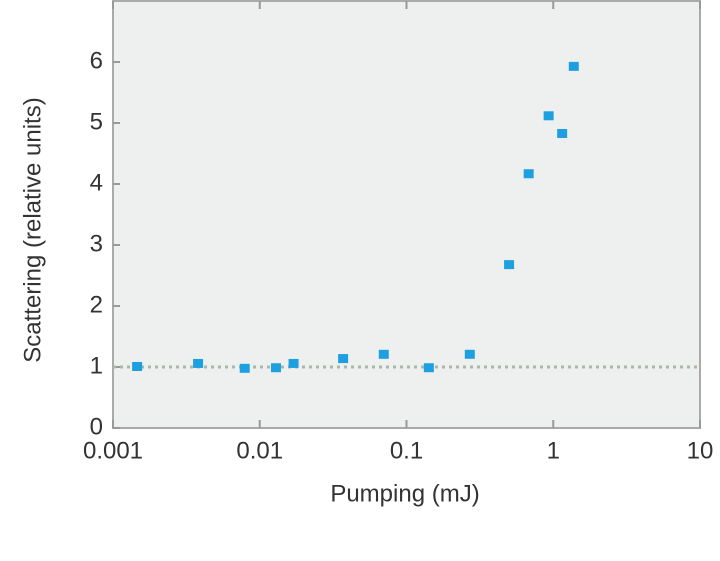 The image size is (720, 561). I want to click on x-tick-label: 10, so click(700, 450).